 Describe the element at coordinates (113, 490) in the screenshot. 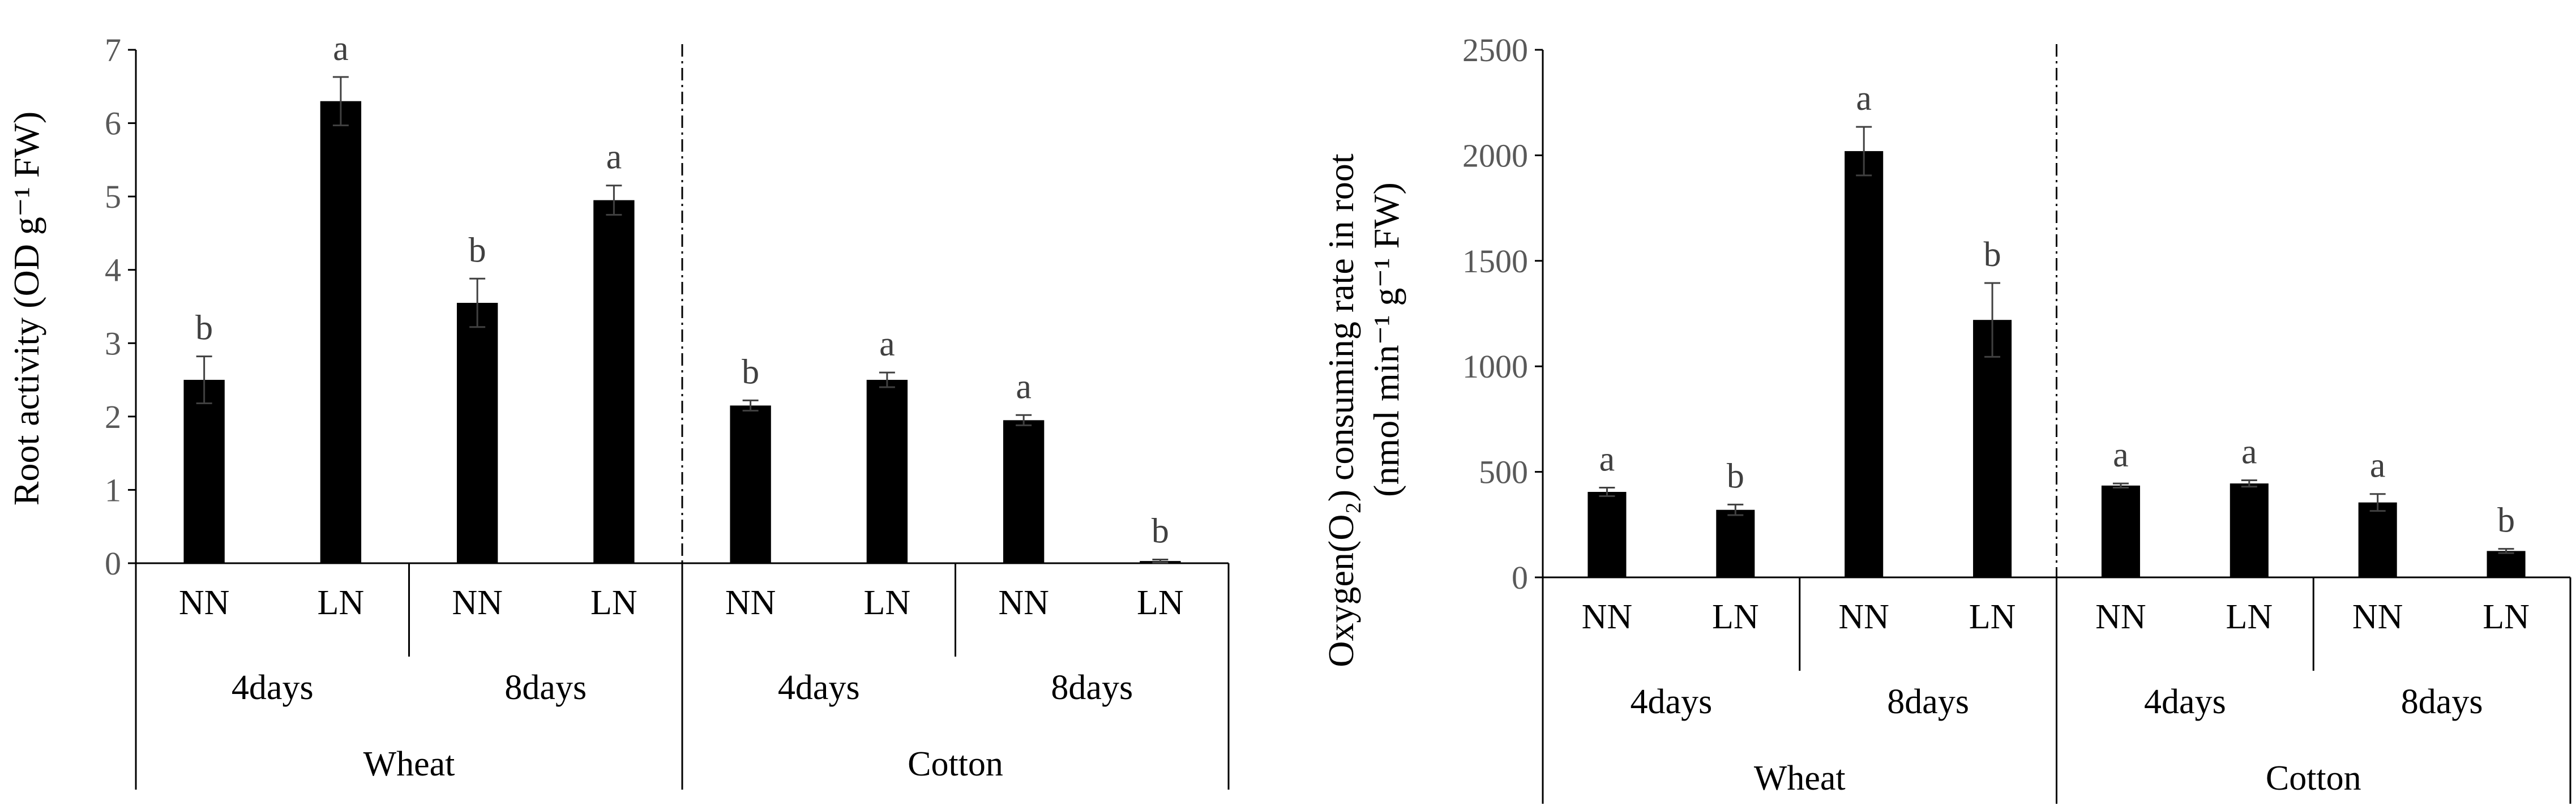

I see `y-tick-label: 1` at that location.